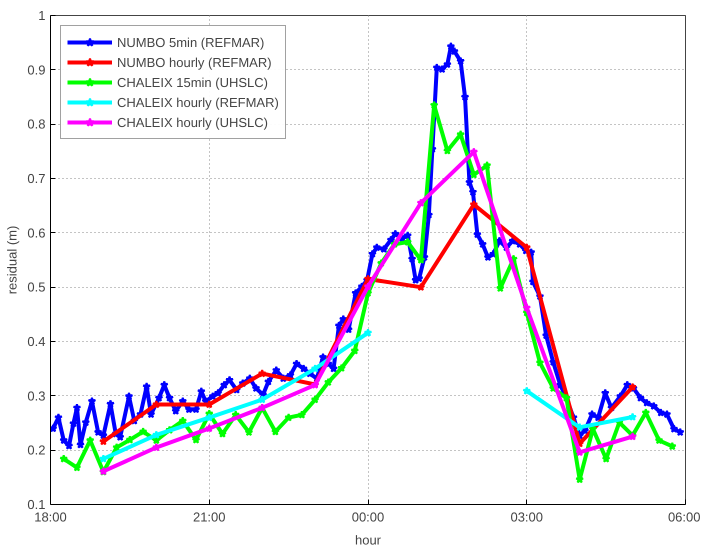 This screenshot has height=553, width=706. I want to click on y-tick-label: 0.2, so click(36, 450).